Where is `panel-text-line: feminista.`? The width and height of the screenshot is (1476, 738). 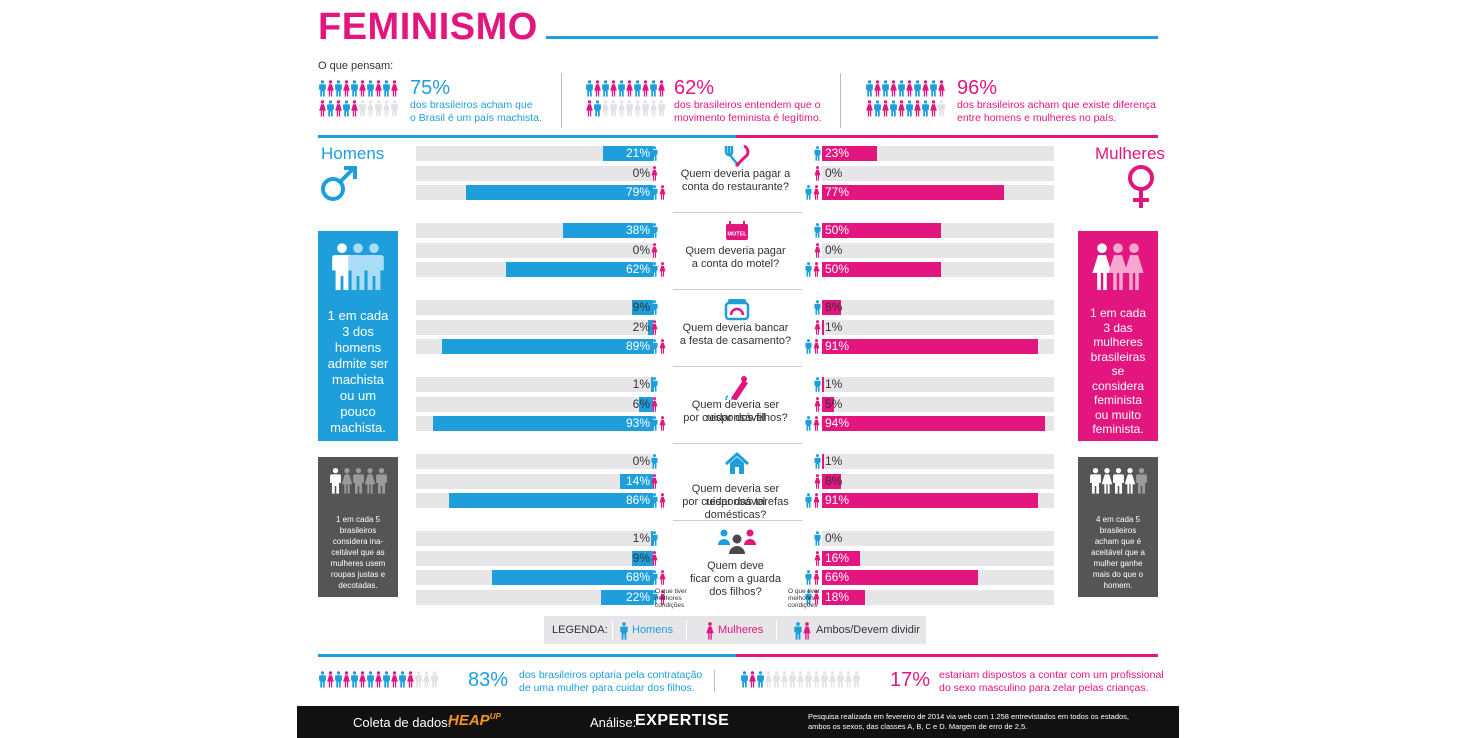
panel-text-line: feminista. is located at coordinates (1118, 429).